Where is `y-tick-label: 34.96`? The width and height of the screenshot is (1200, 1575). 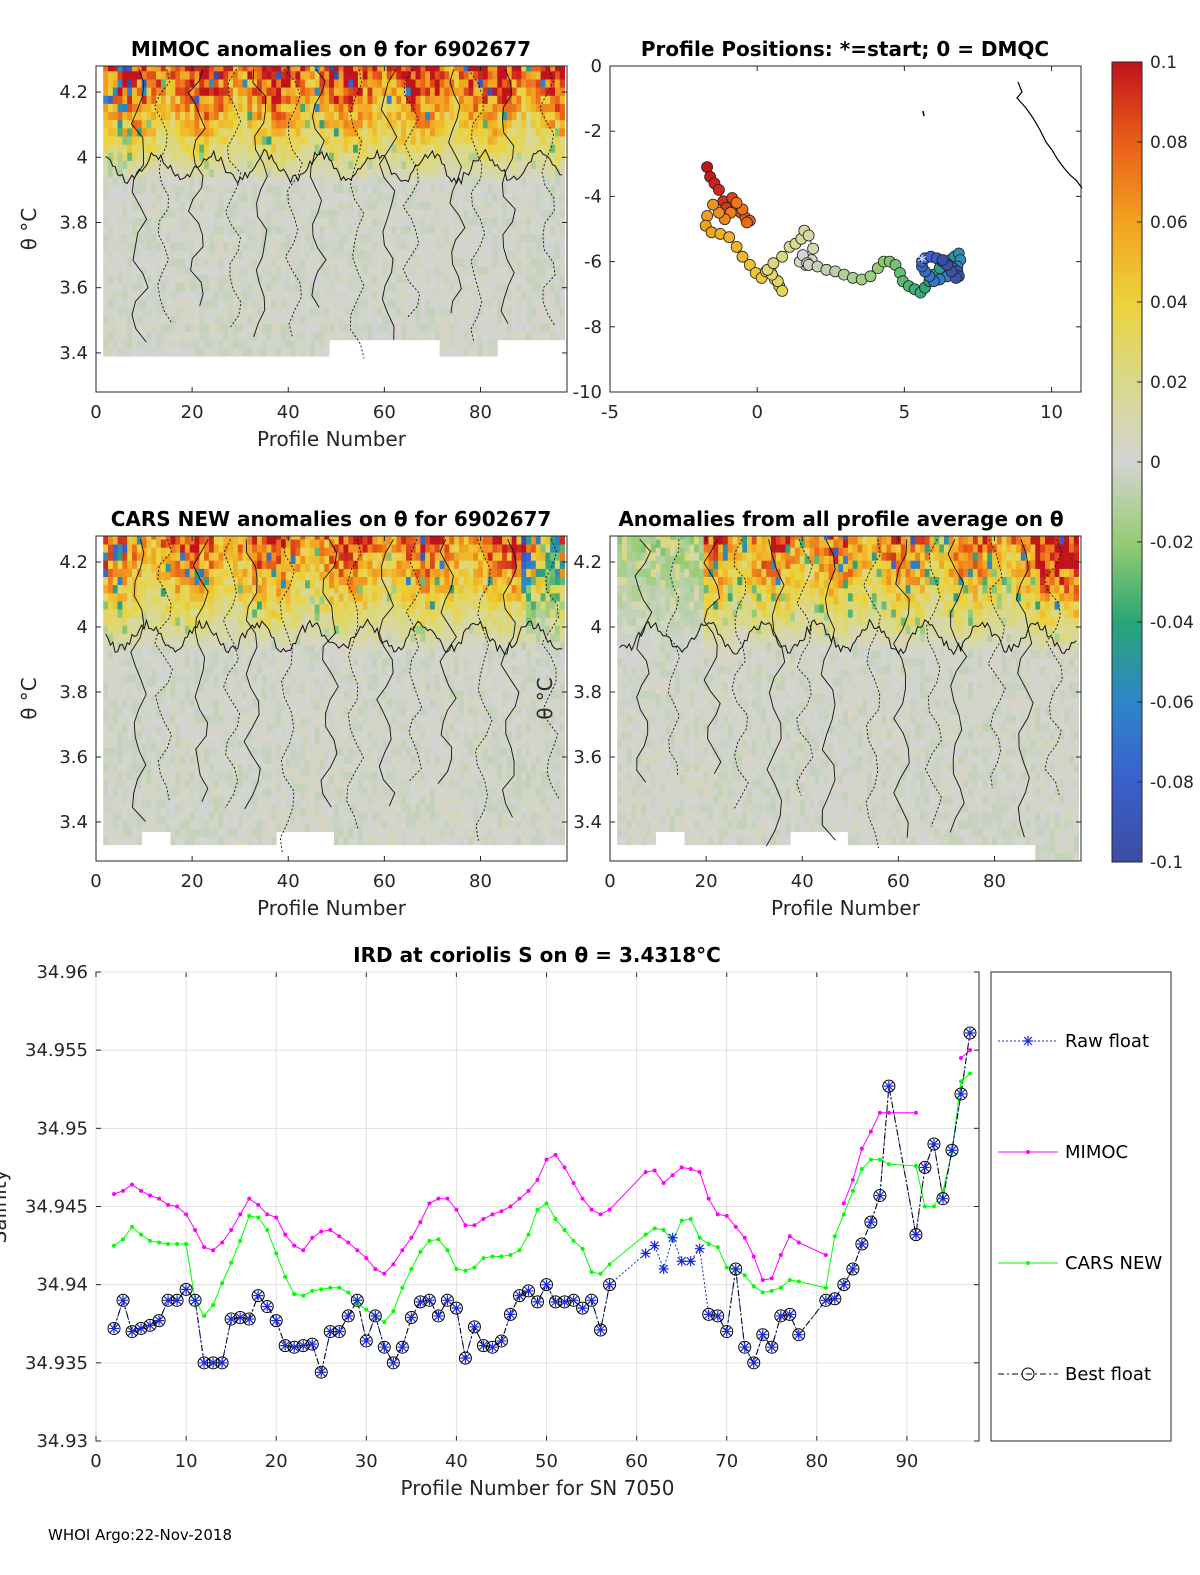
y-tick-label: 34.96 is located at coordinates (62, 972).